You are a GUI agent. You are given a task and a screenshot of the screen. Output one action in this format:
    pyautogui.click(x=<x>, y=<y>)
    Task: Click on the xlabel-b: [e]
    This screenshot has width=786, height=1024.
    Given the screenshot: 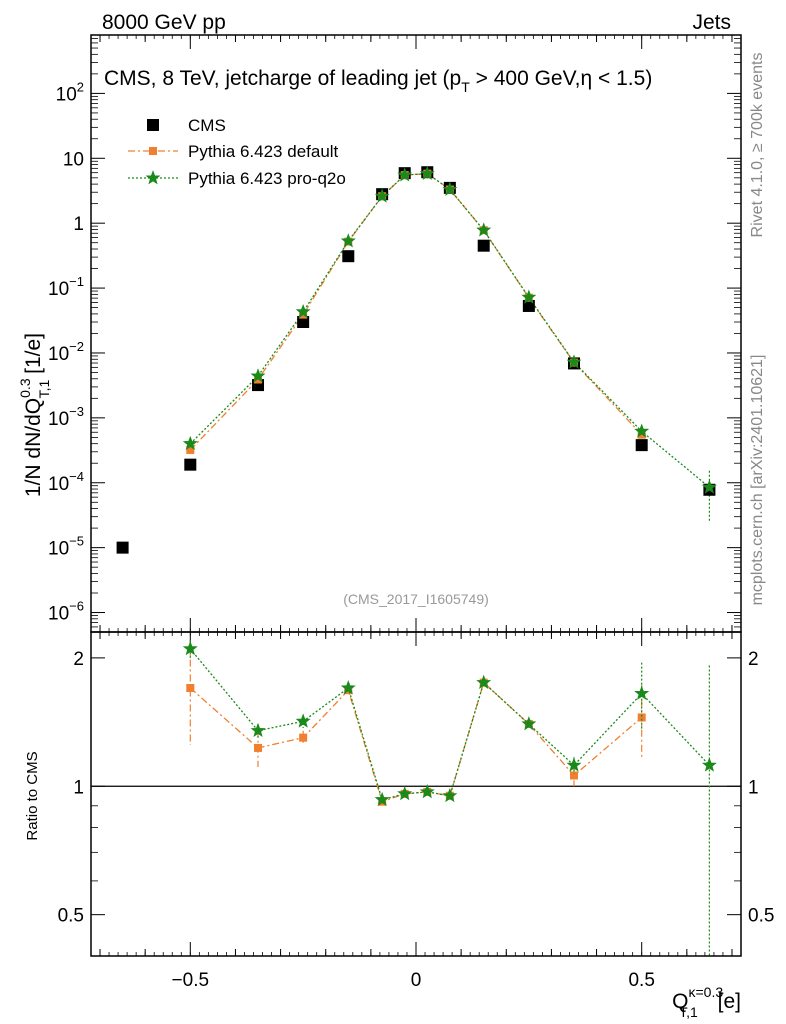 What is the action you would take?
    pyautogui.click(x=726, y=1001)
    